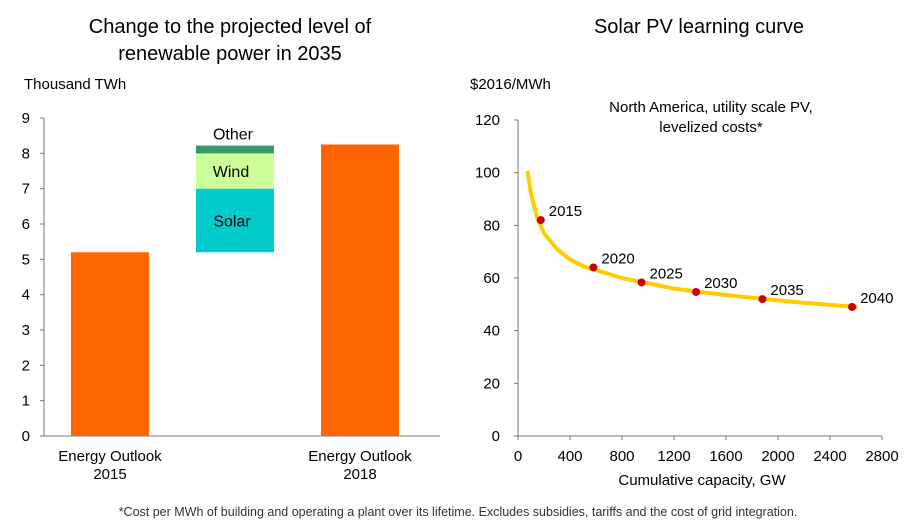 This screenshot has width=917, height=523. What do you see at coordinates (26, 295) in the screenshot?
I see `left-y-tick-label: 4` at bounding box center [26, 295].